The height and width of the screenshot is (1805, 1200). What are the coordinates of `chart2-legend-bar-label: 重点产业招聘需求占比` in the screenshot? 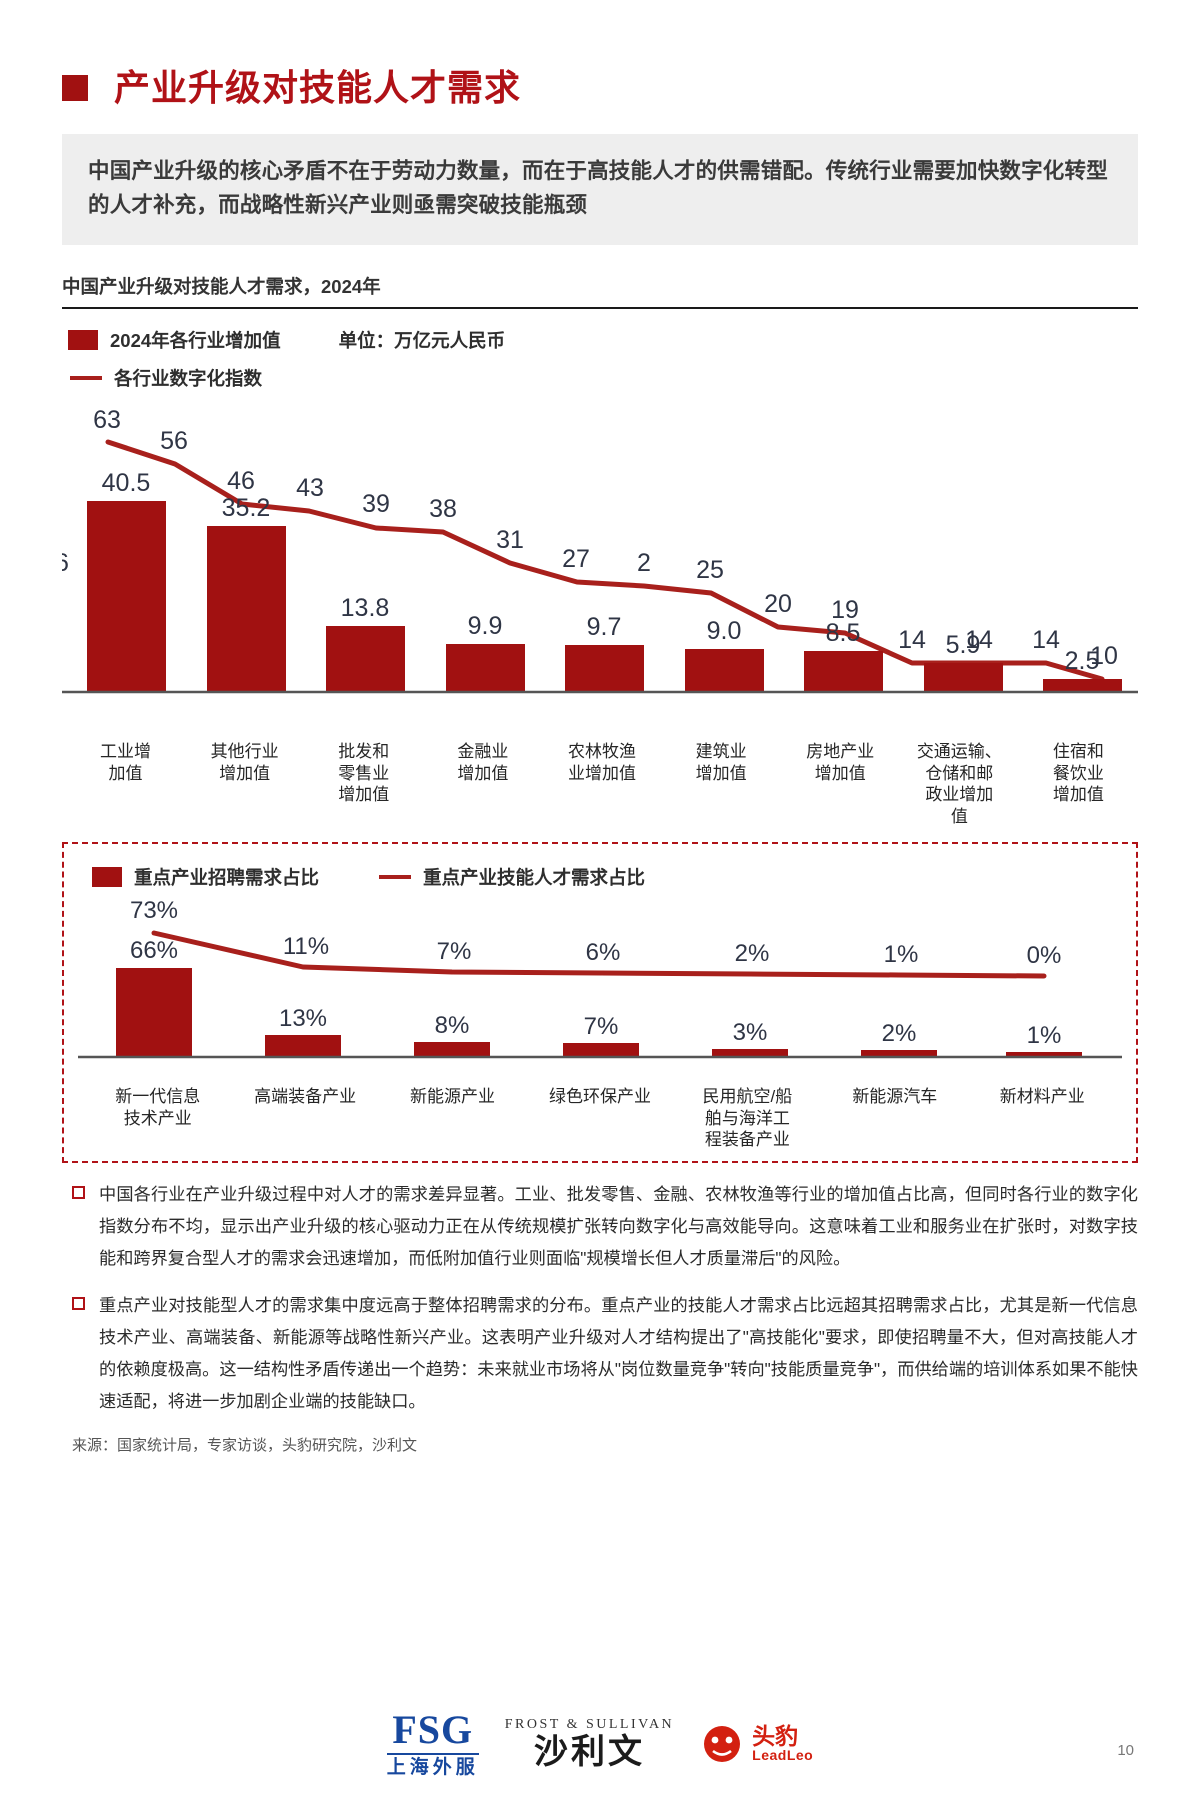 It's located at (227, 877).